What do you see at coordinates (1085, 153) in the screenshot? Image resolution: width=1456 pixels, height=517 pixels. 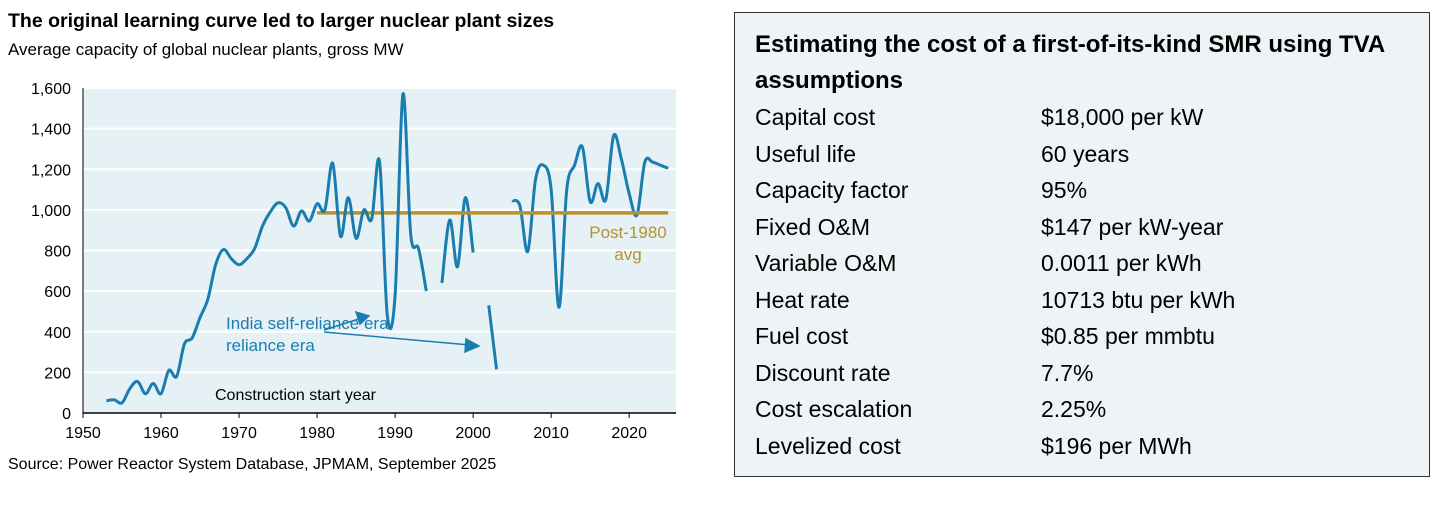 I see `row-value: 60 years` at bounding box center [1085, 153].